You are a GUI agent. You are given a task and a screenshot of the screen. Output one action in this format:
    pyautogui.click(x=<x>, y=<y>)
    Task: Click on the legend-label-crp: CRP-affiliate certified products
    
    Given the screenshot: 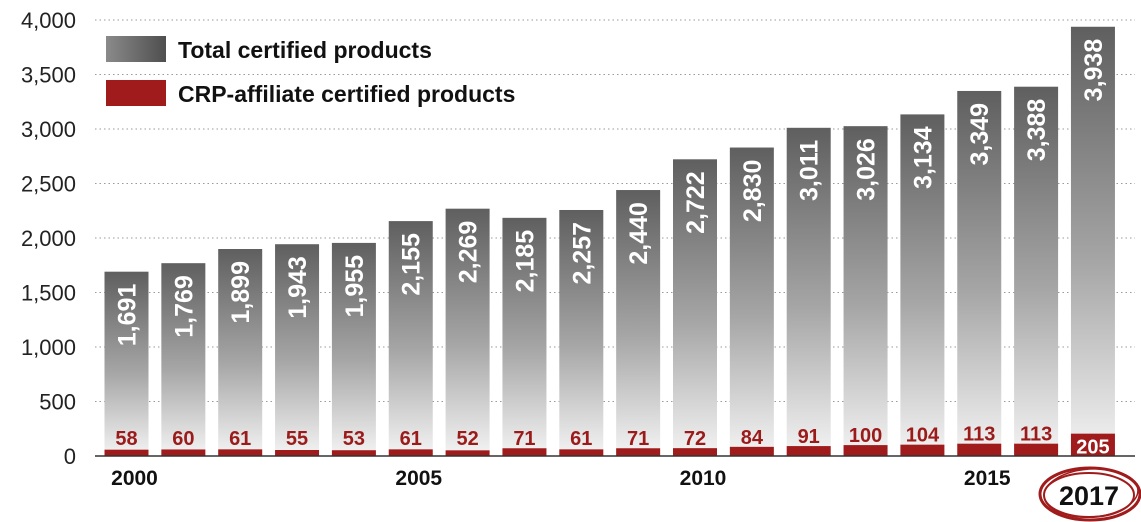 What is the action you would take?
    pyautogui.click(x=346, y=94)
    